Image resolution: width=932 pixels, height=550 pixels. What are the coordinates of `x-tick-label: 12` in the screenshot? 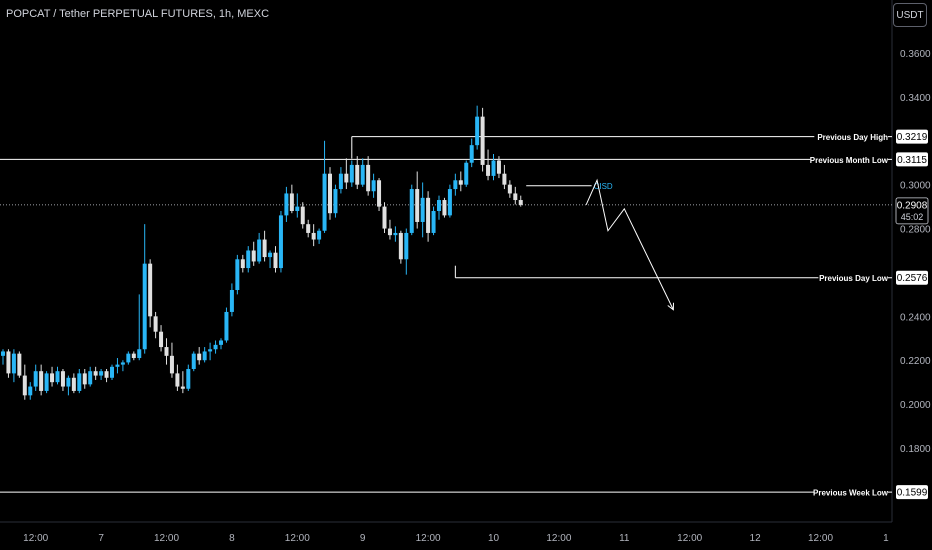 It's located at (756, 538).